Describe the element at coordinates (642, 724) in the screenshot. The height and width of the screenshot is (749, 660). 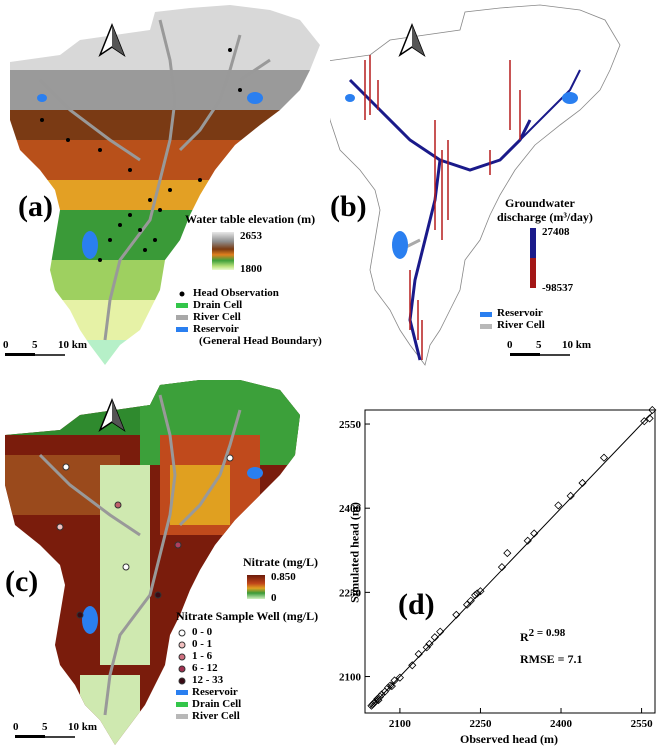
I see `x-tick-label: 2550` at that location.